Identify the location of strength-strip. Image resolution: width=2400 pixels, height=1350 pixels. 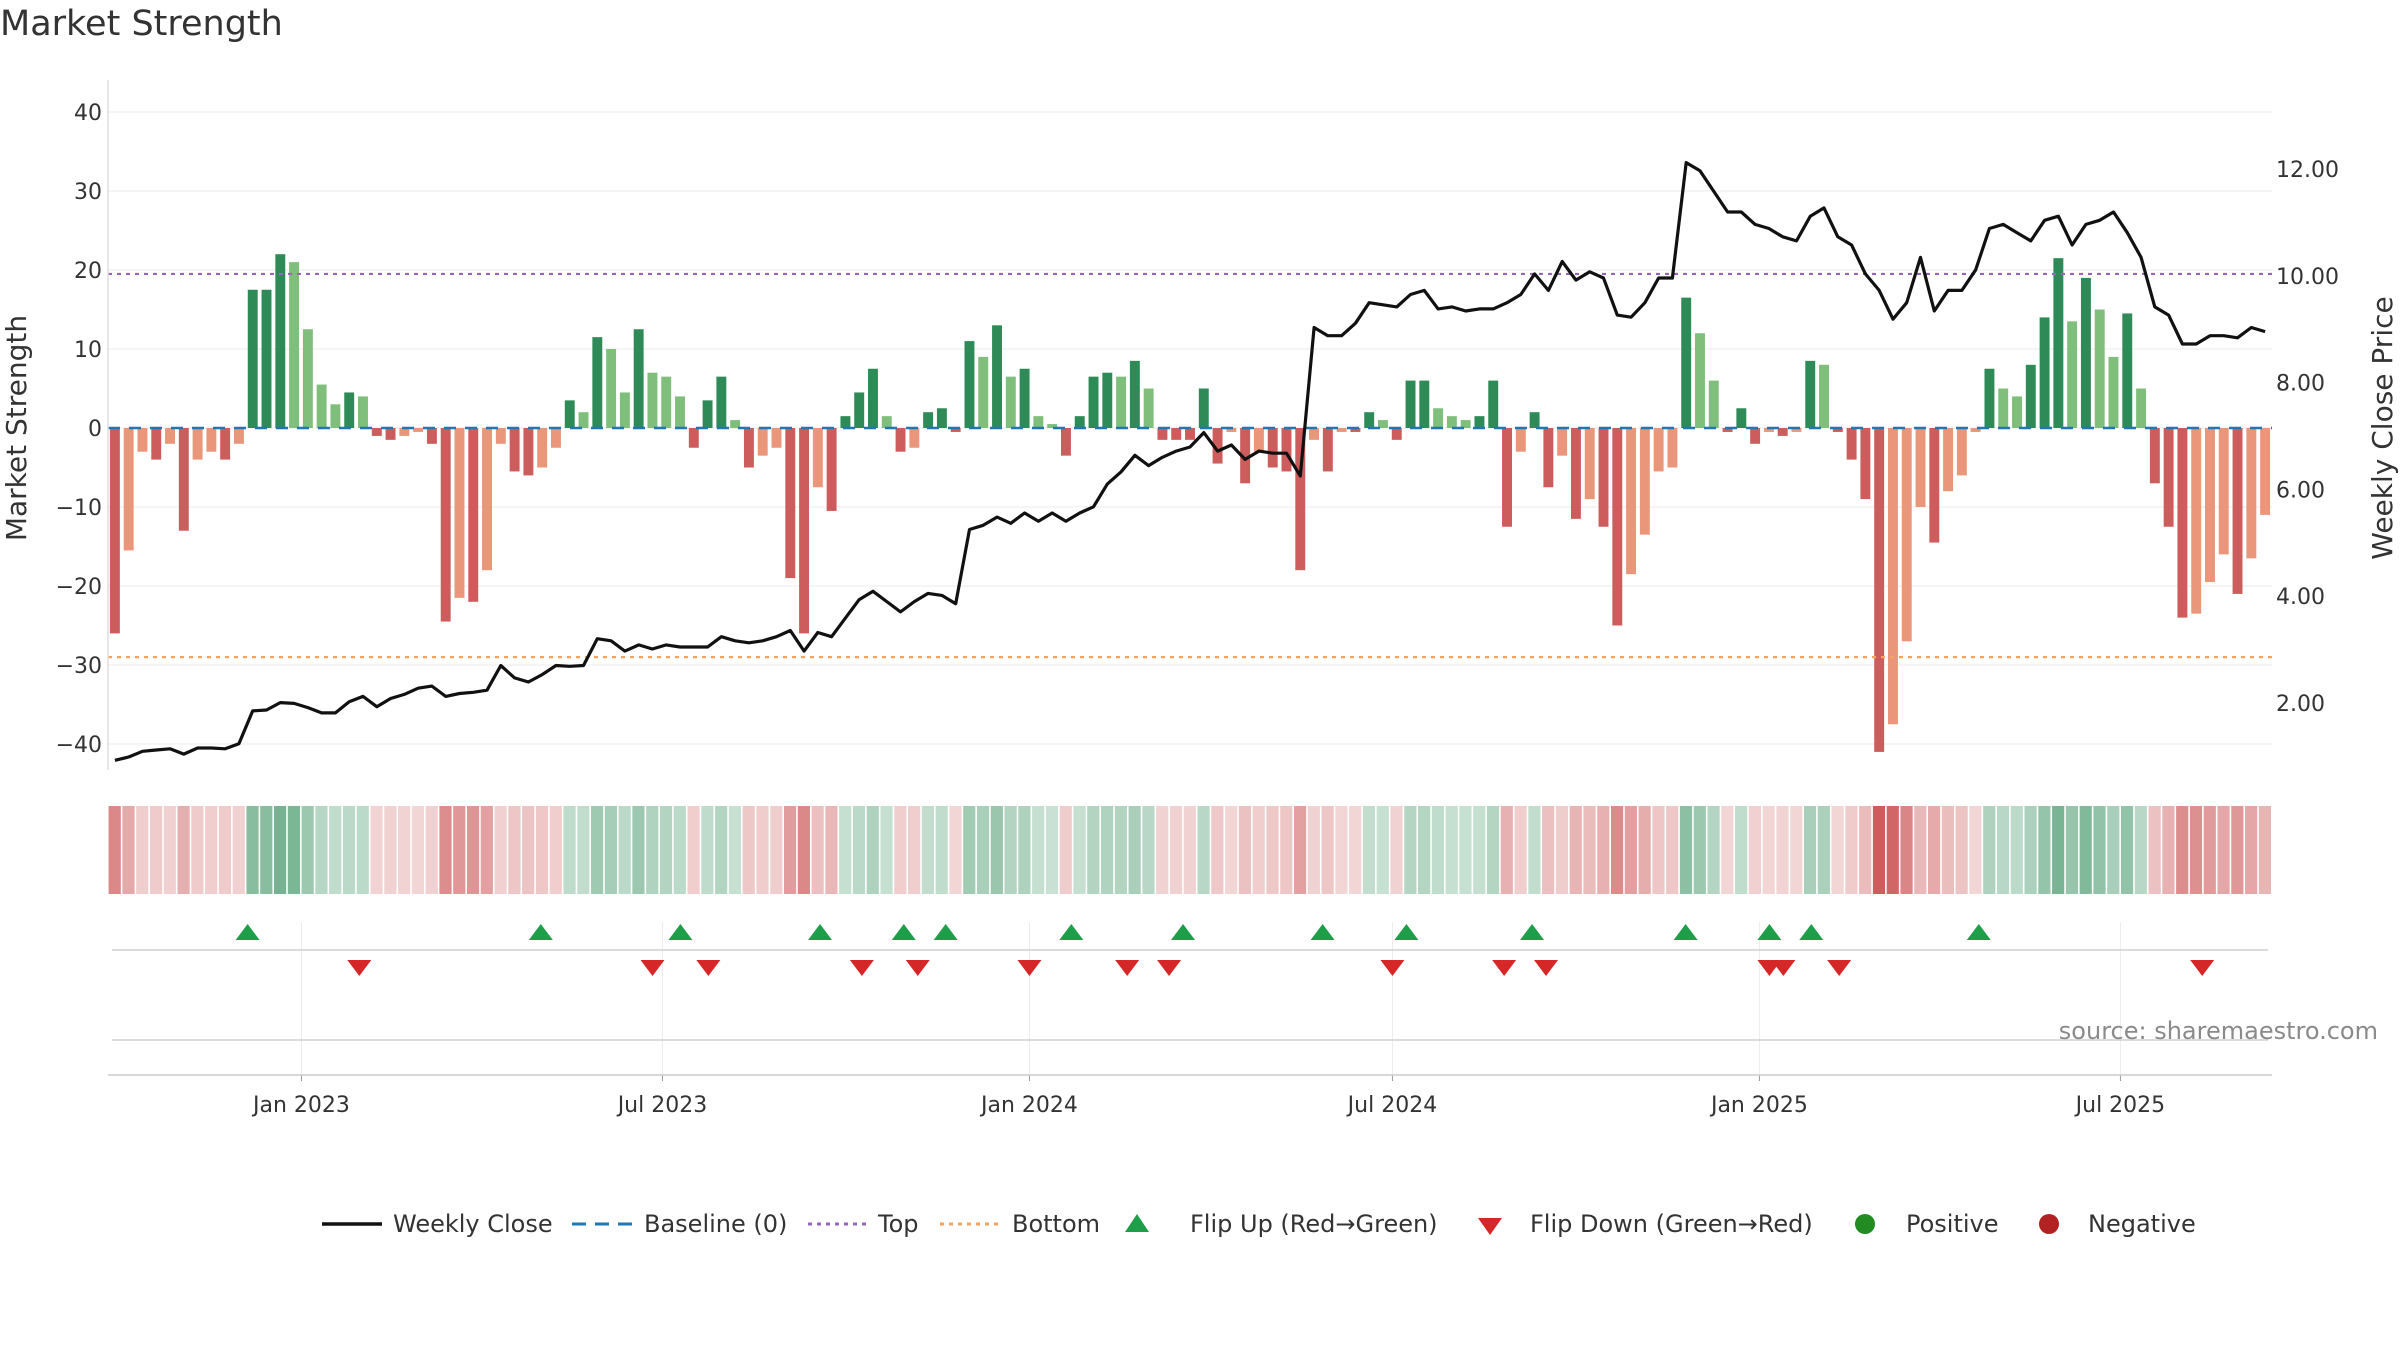
(1189, 850).